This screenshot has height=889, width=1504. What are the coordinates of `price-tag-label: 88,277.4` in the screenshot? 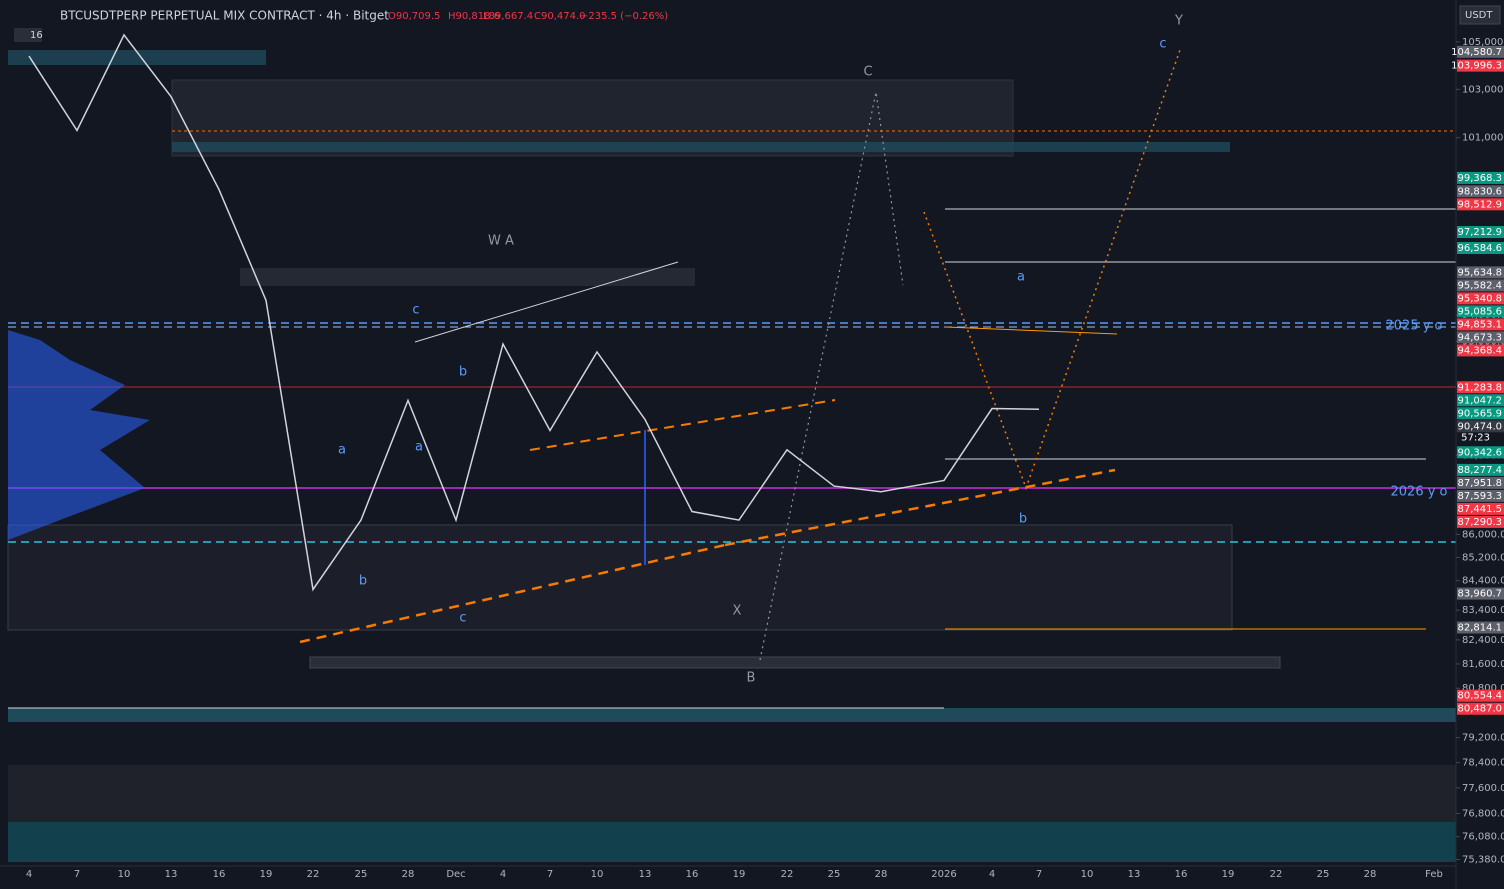 It's located at (1479, 470).